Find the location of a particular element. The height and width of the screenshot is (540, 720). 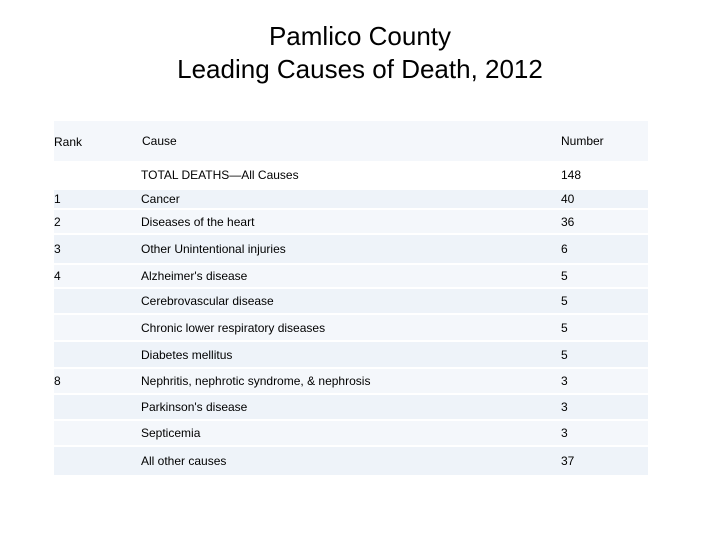

table-header-row: Rank Cause Number is located at coordinates (351, 141).